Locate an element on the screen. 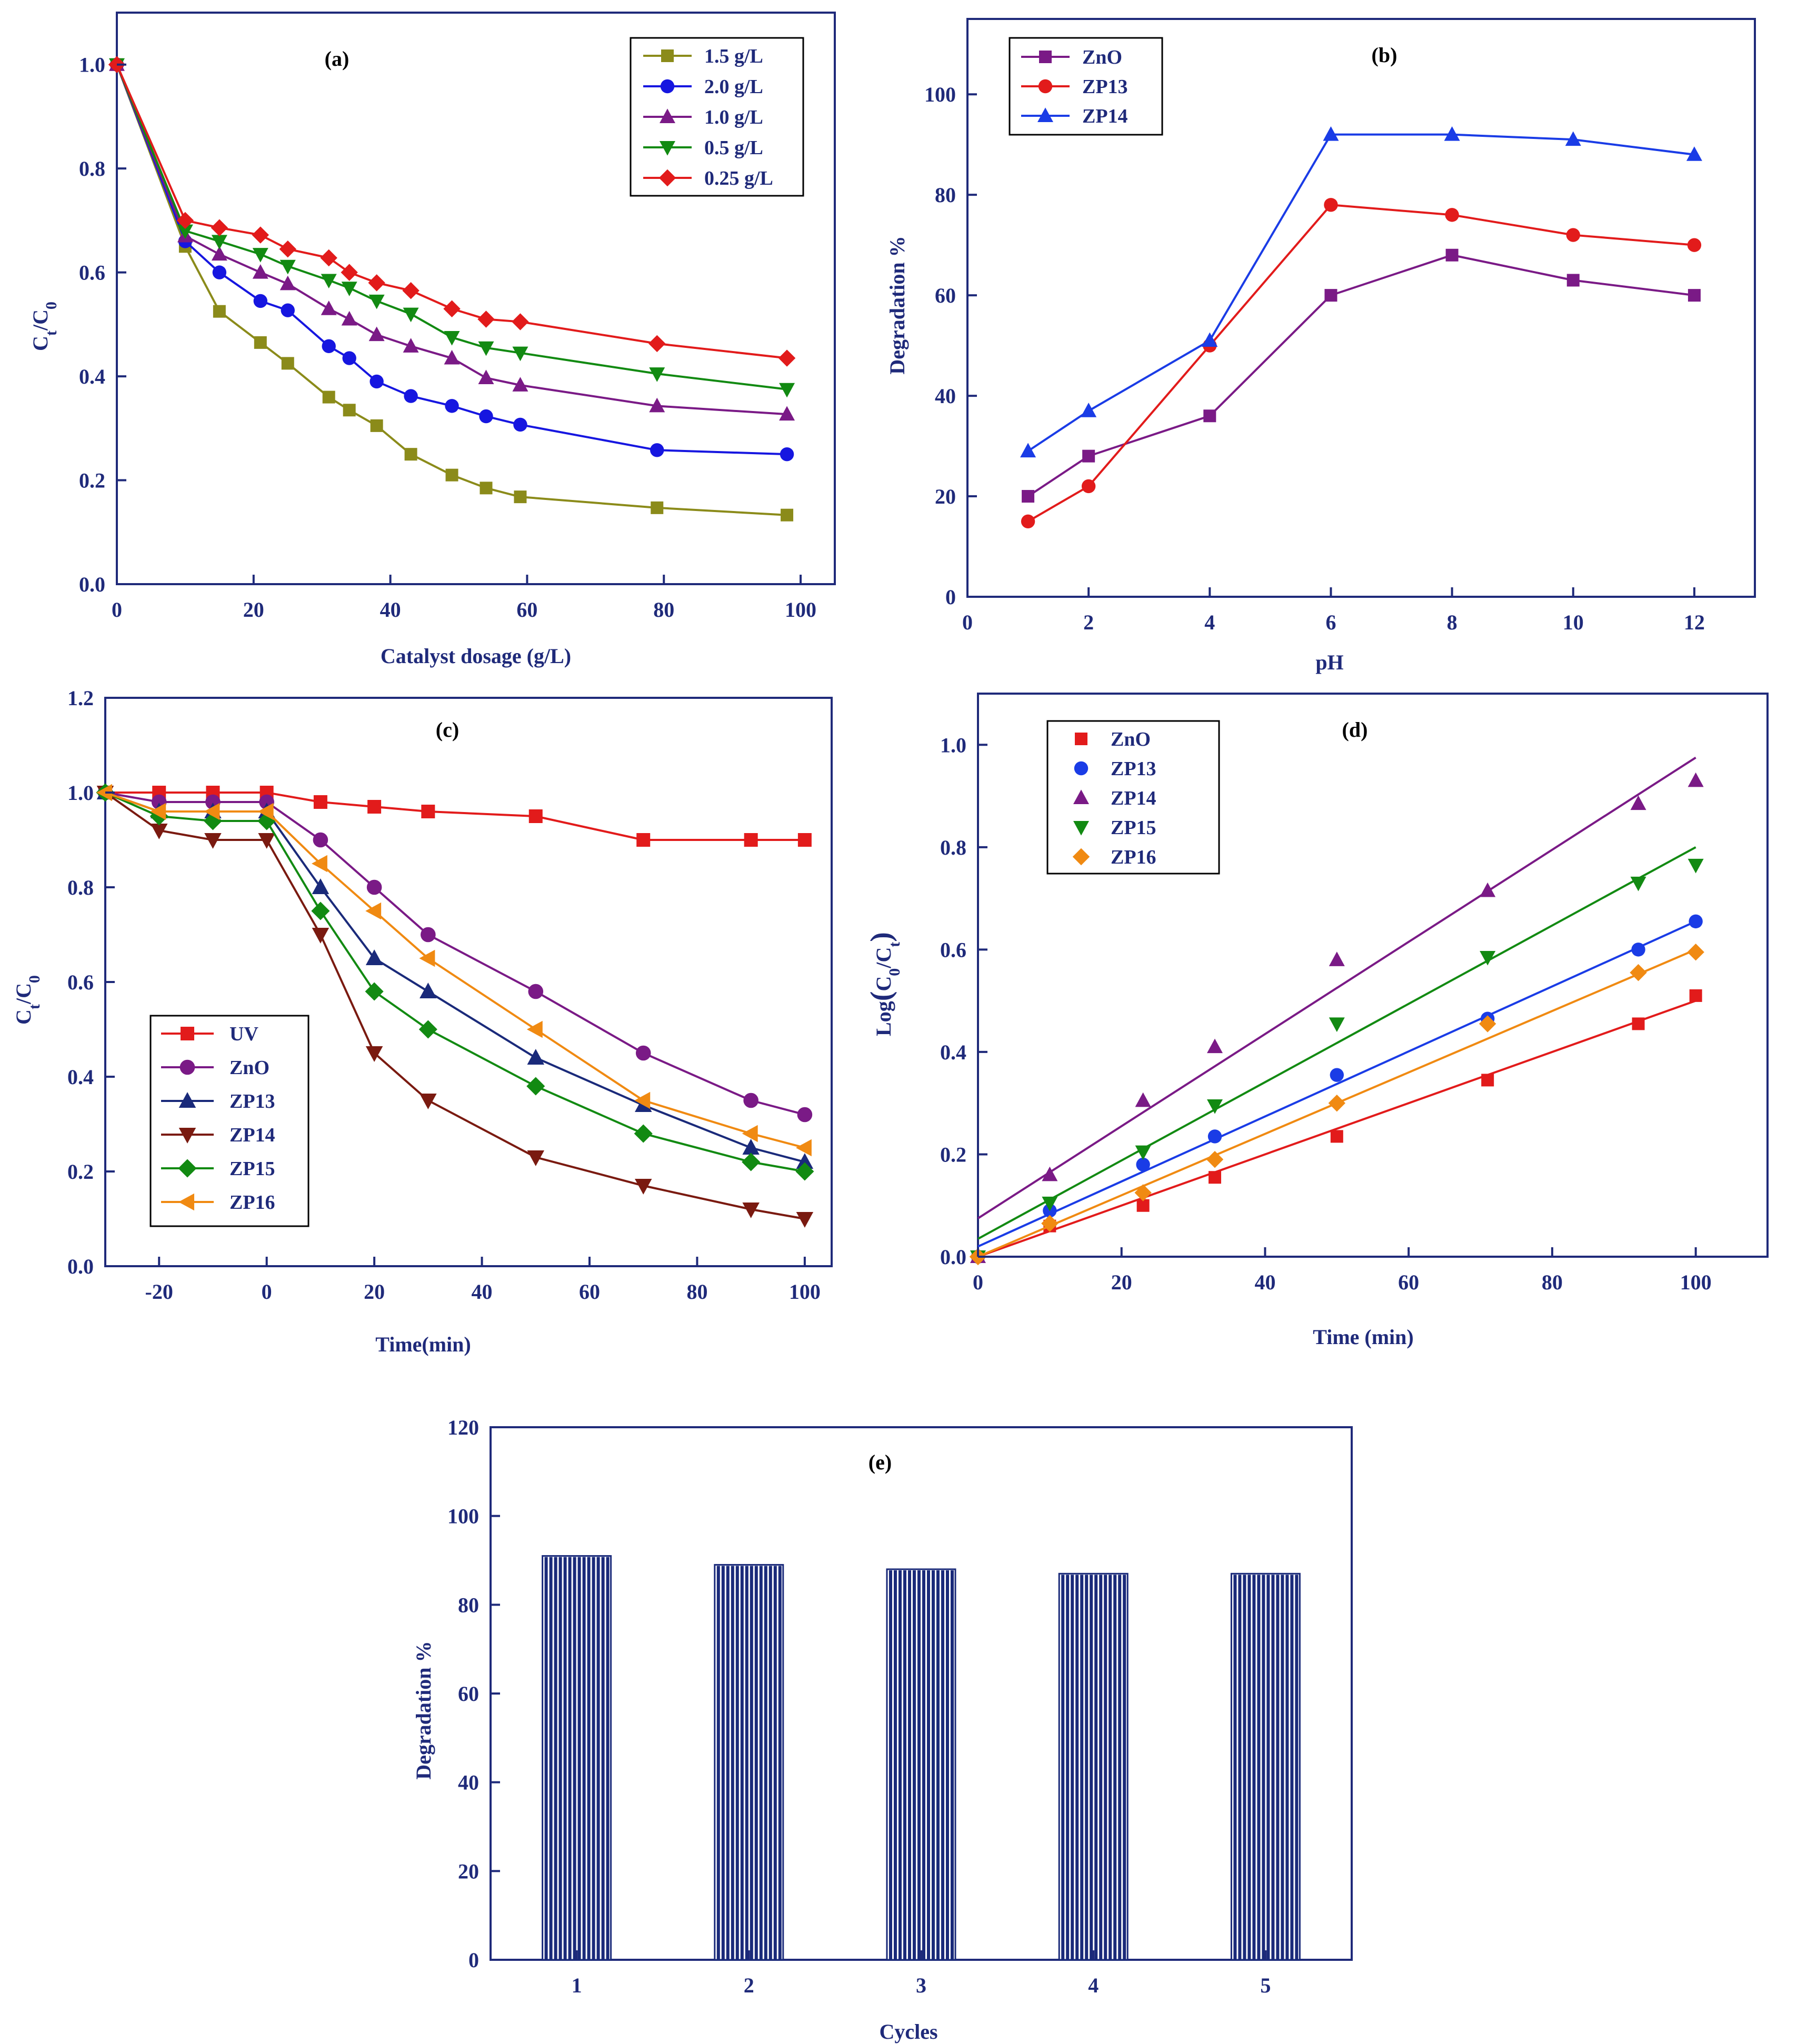  panel-c-ytick-label: 1.0 is located at coordinates (80, 793).